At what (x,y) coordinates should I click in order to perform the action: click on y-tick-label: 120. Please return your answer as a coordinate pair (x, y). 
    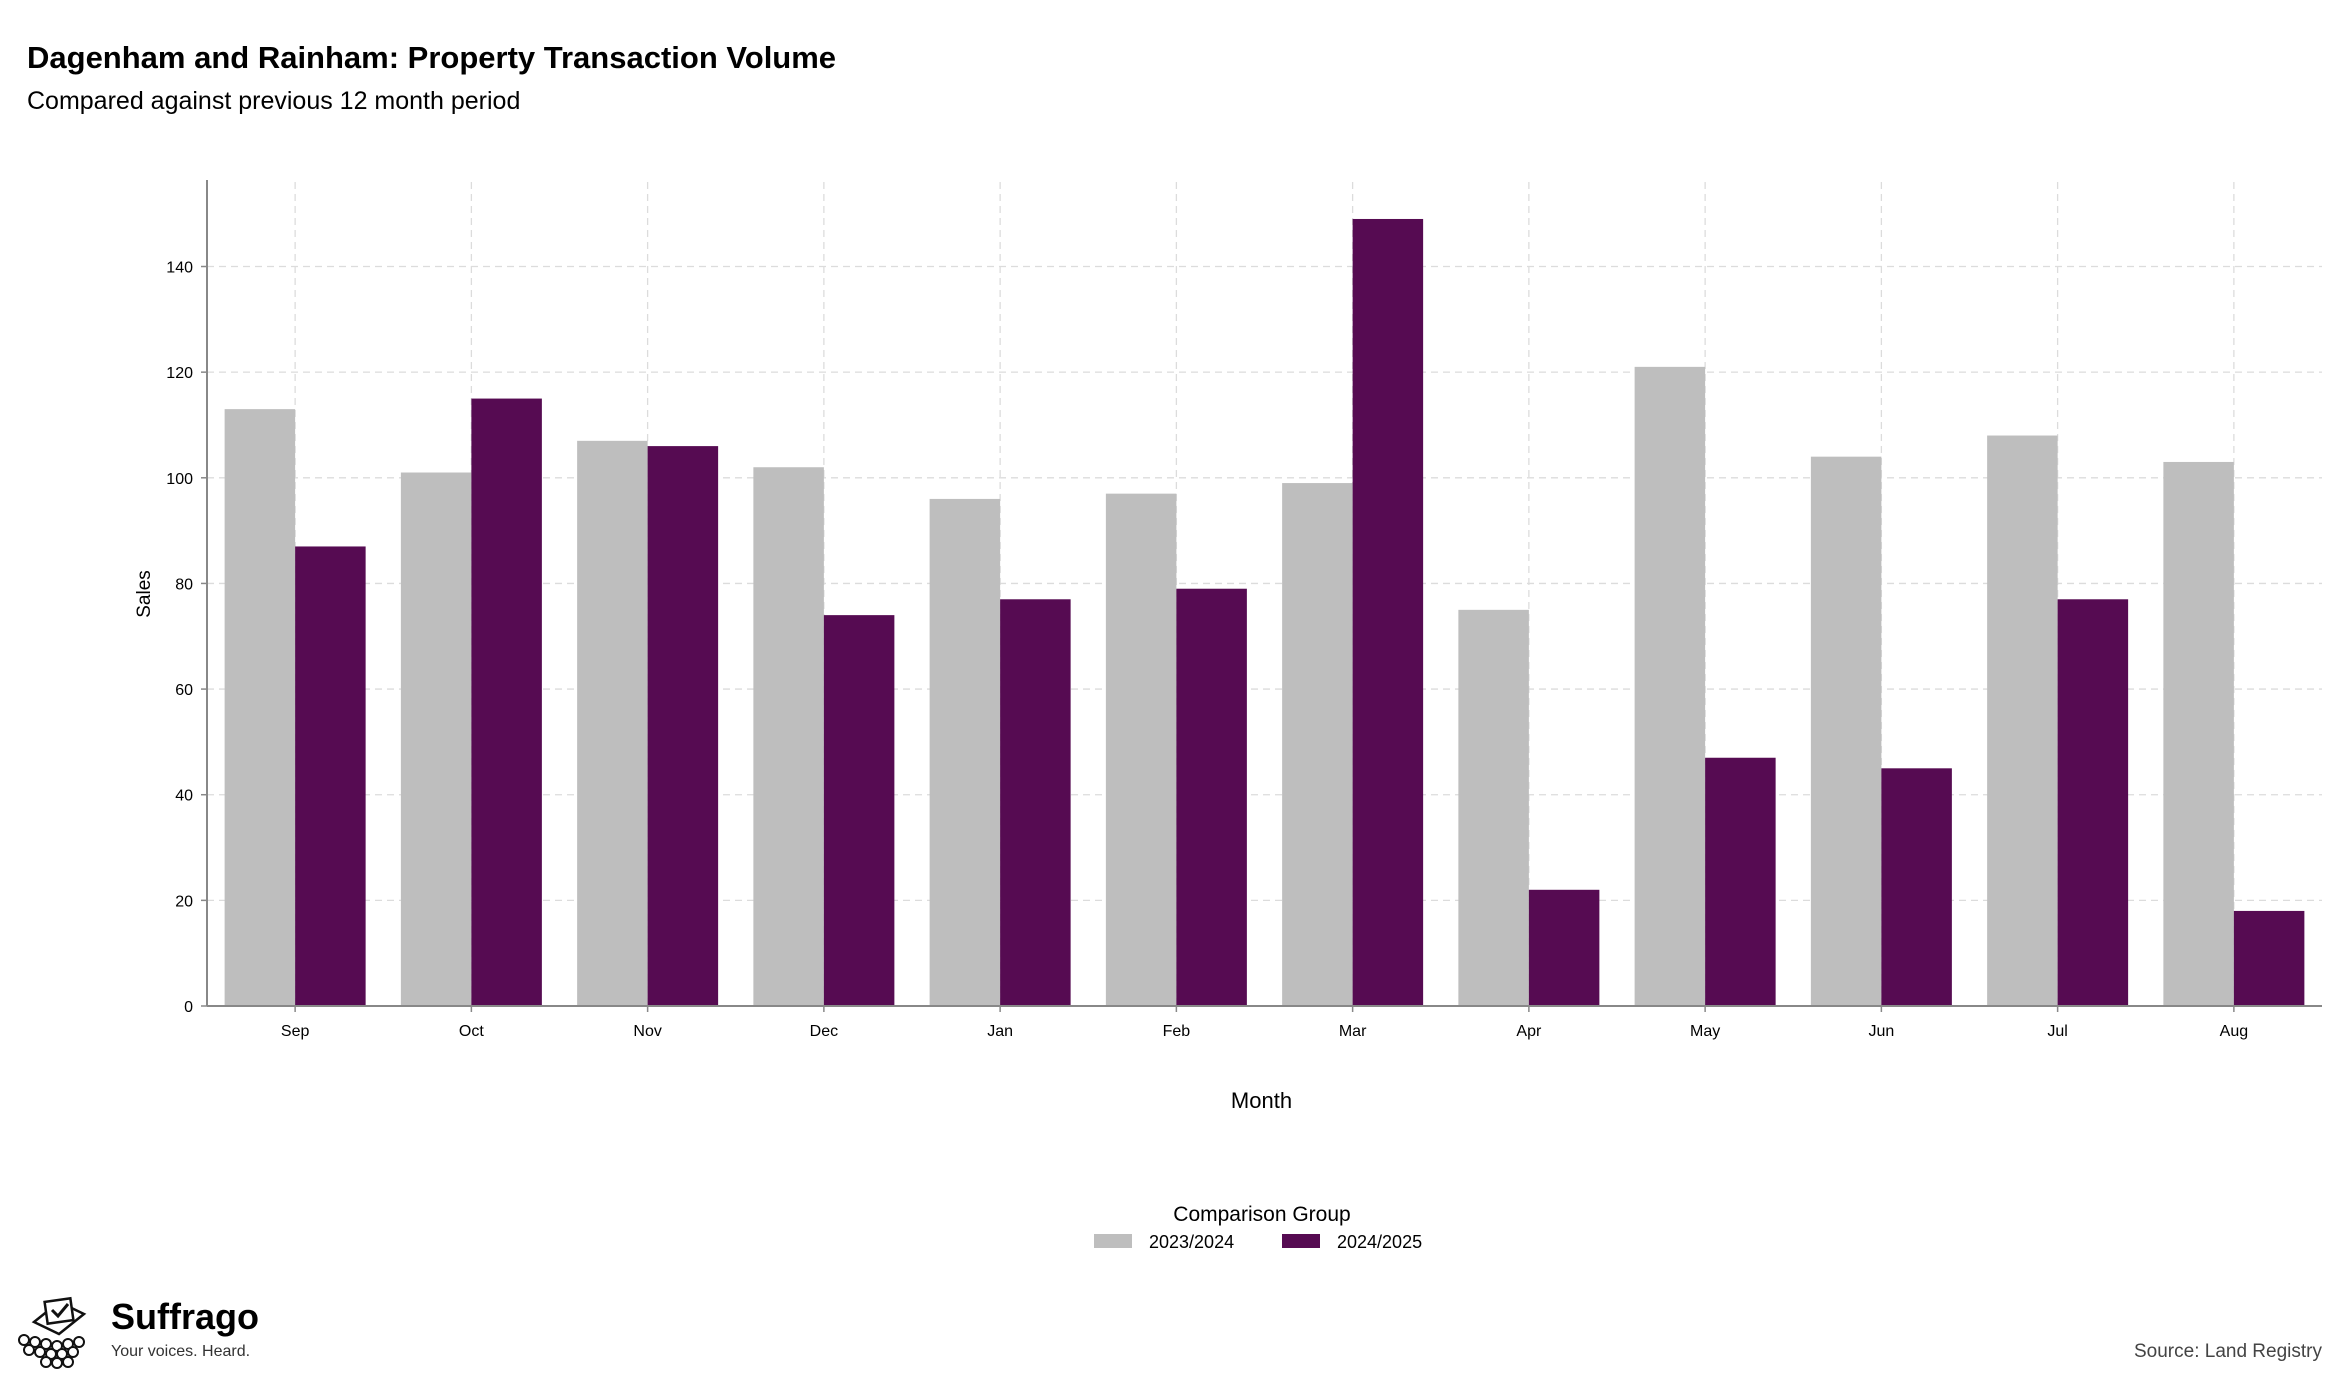
    Looking at the image, I should click on (179, 373).